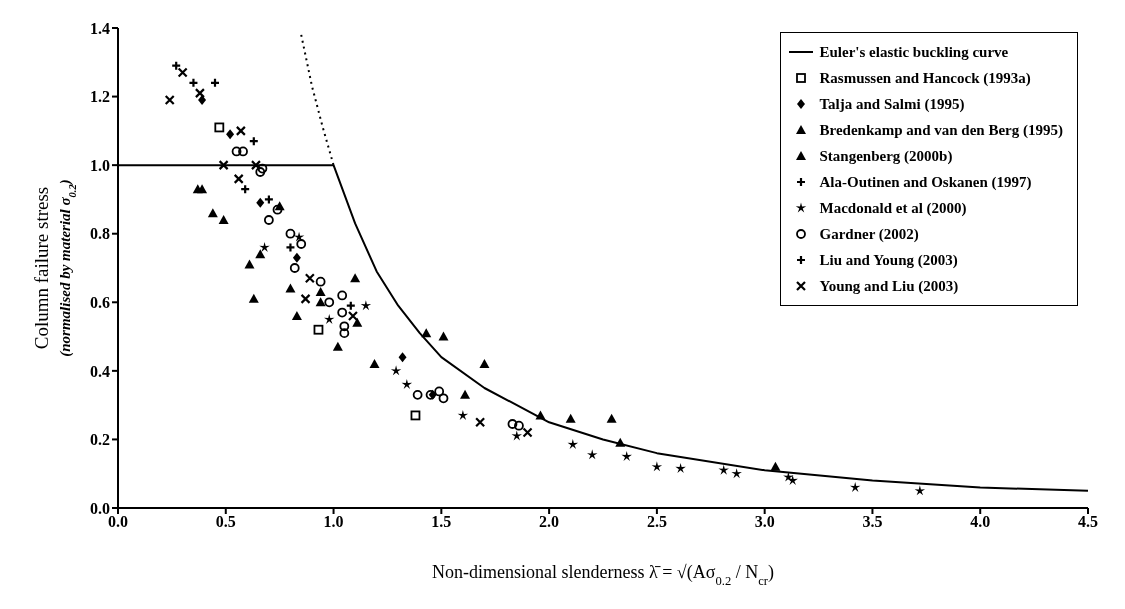 This screenshot has height=609, width=1125. I want to click on x-tick-label: 4.5, so click(1088, 522).